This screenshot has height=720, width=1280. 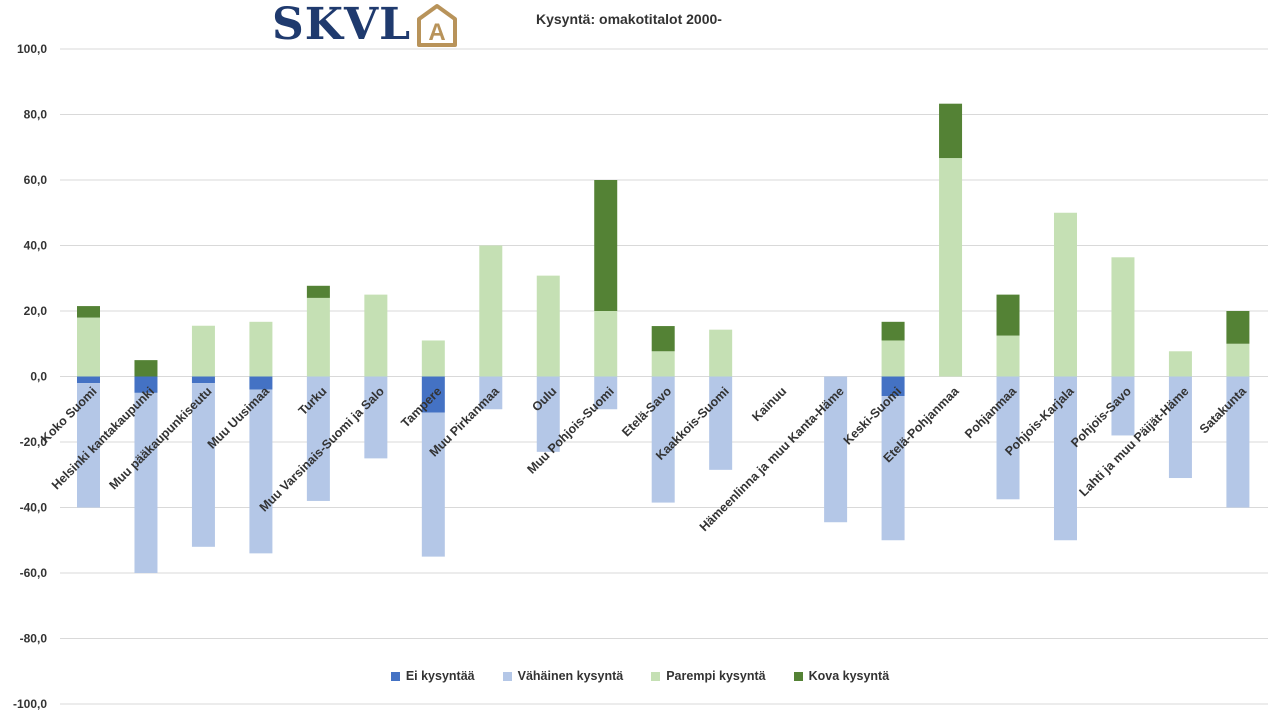 What do you see at coordinates (769, 404) in the screenshot?
I see `x-category-label: Kainuu` at bounding box center [769, 404].